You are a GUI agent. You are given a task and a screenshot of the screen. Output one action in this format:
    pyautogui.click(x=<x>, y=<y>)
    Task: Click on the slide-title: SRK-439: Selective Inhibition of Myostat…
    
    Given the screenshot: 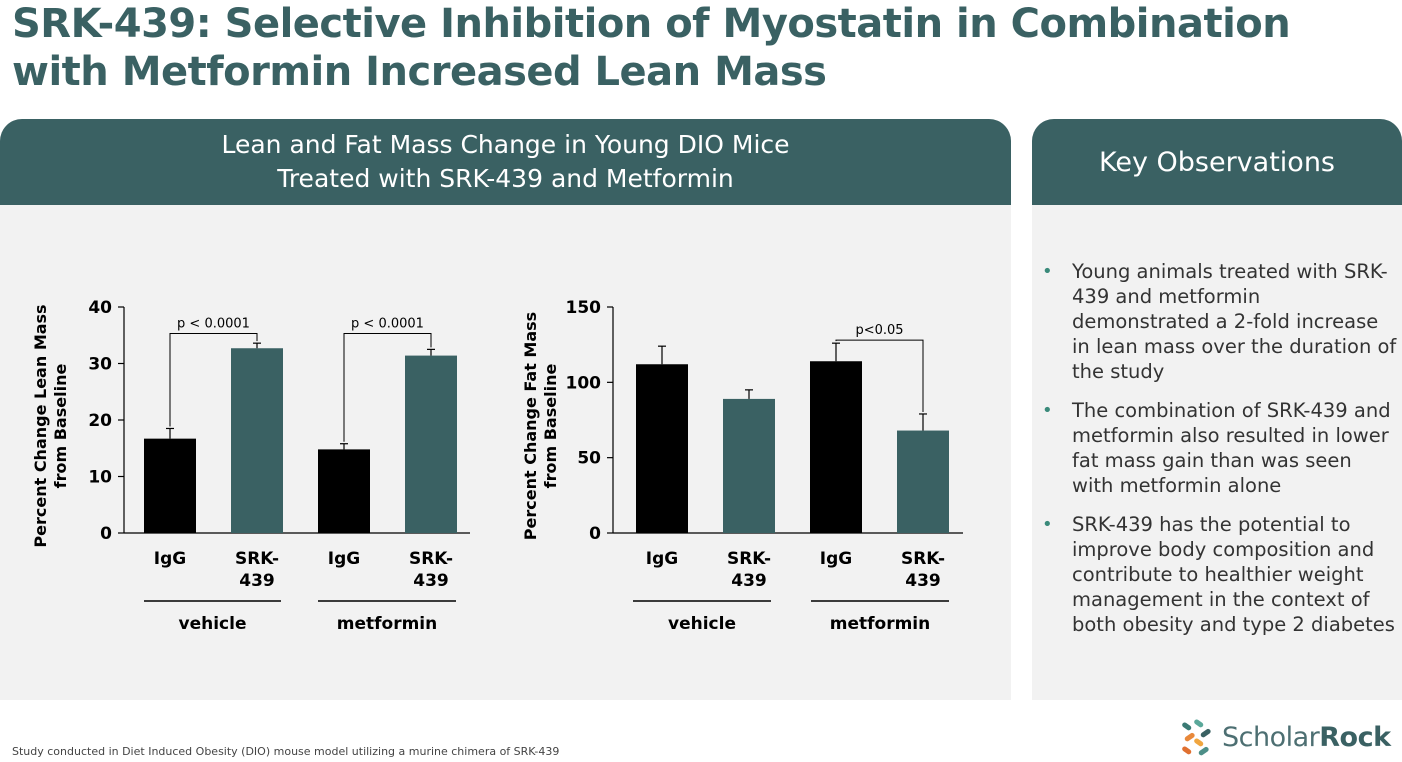 What is the action you would take?
    pyautogui.click(x=702, y=48)
    